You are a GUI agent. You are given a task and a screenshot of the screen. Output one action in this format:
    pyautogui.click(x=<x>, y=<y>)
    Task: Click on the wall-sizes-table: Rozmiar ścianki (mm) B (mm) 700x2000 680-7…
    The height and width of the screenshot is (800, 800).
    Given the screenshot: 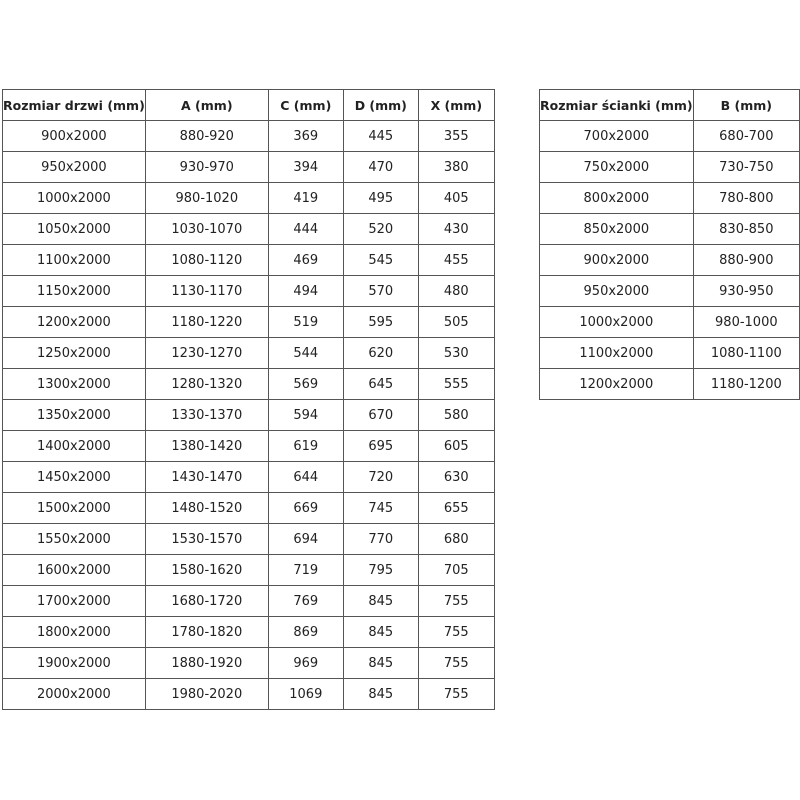 What is the action you would take?
    pyautogui.click(x=669, y=244)
    